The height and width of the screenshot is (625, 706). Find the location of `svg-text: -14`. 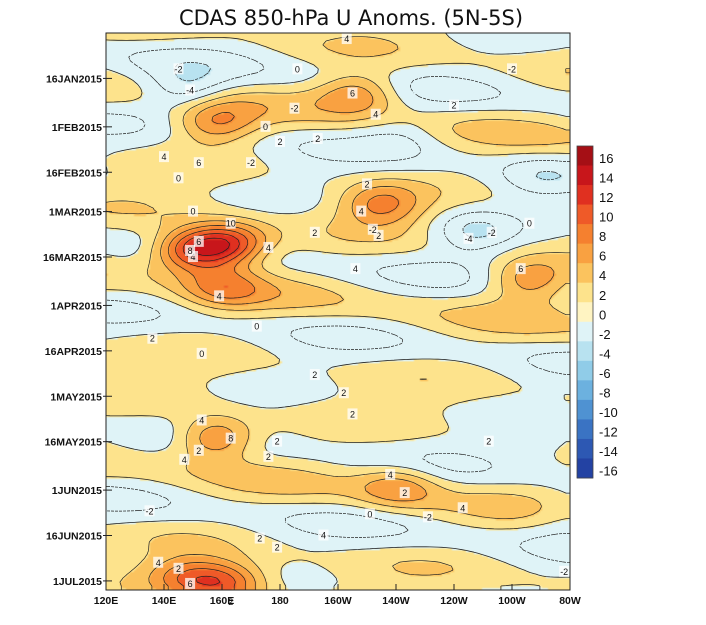

svg-text: -14 is located at coordinates (608, 451).